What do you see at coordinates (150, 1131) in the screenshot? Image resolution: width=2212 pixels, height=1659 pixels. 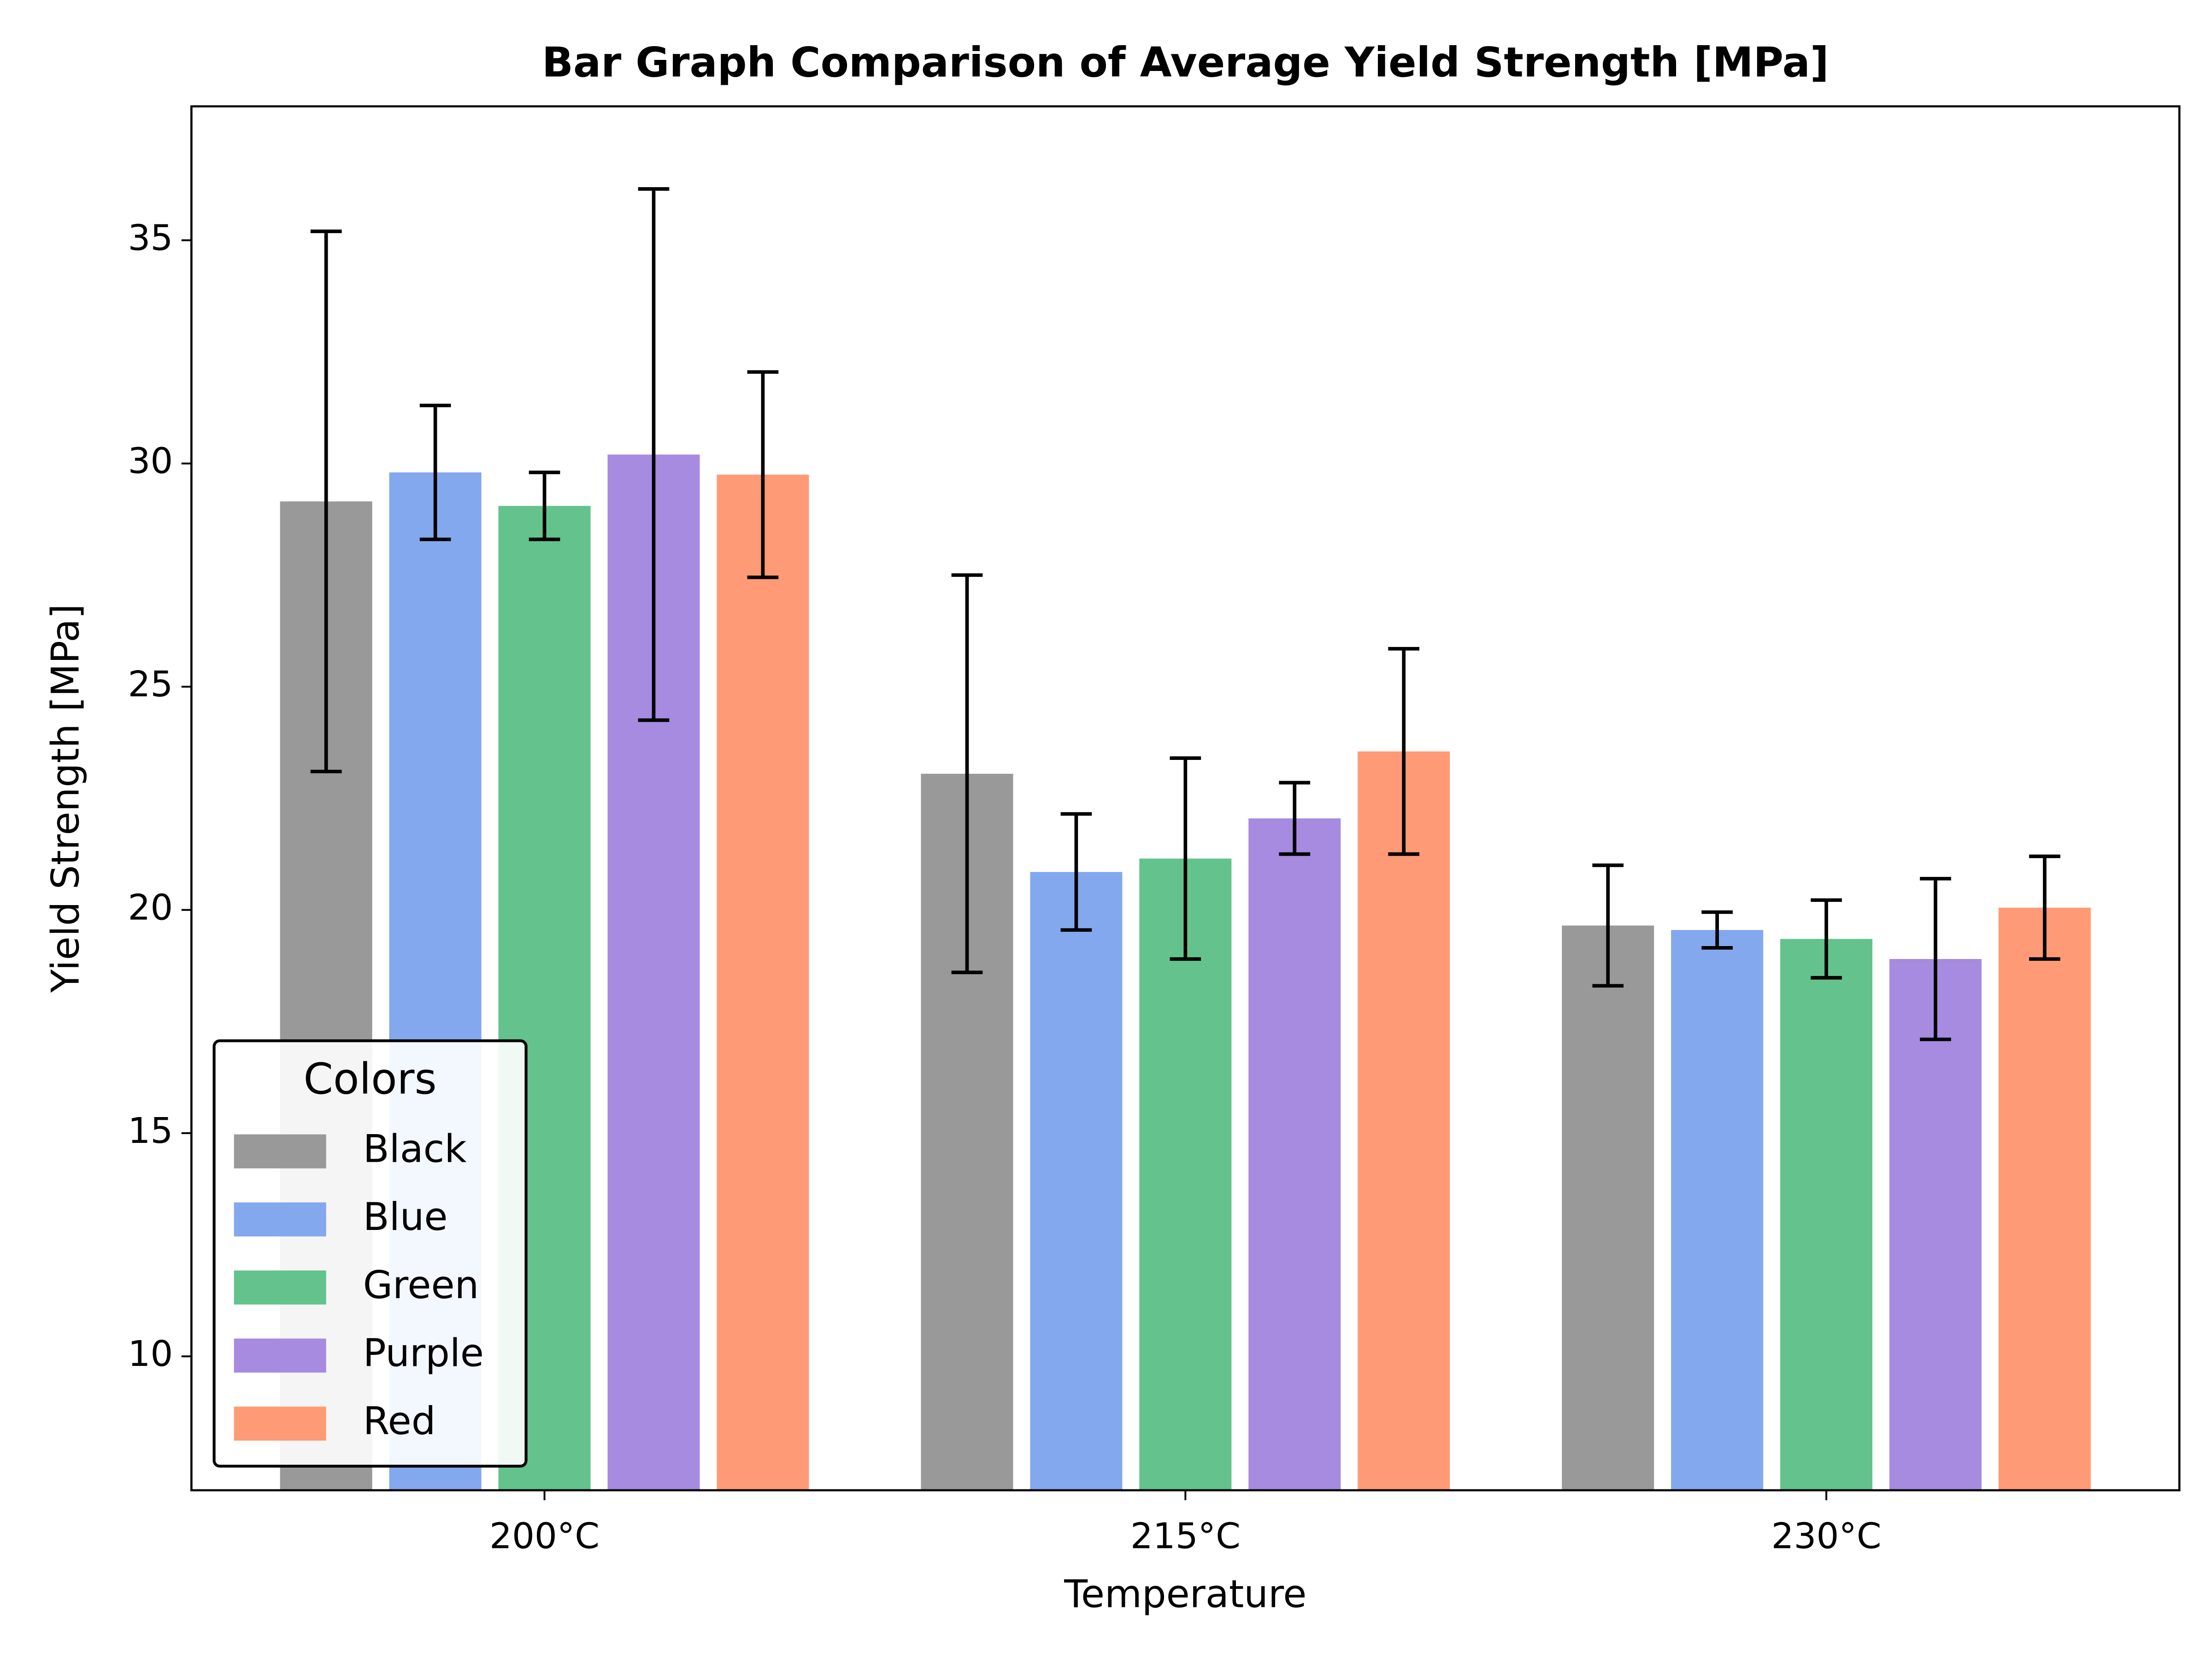 I see `y-tick-label: 15` at bounding box center [150, 1131].